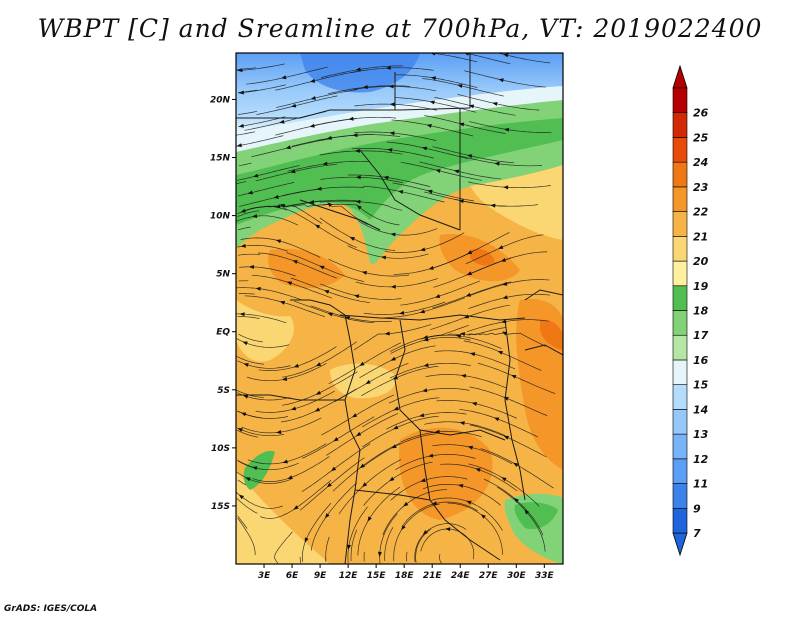  I want to click on latitude-axis: 20N 15N 10N 5N EQ 5S 10S 15S, so click(223, 303).